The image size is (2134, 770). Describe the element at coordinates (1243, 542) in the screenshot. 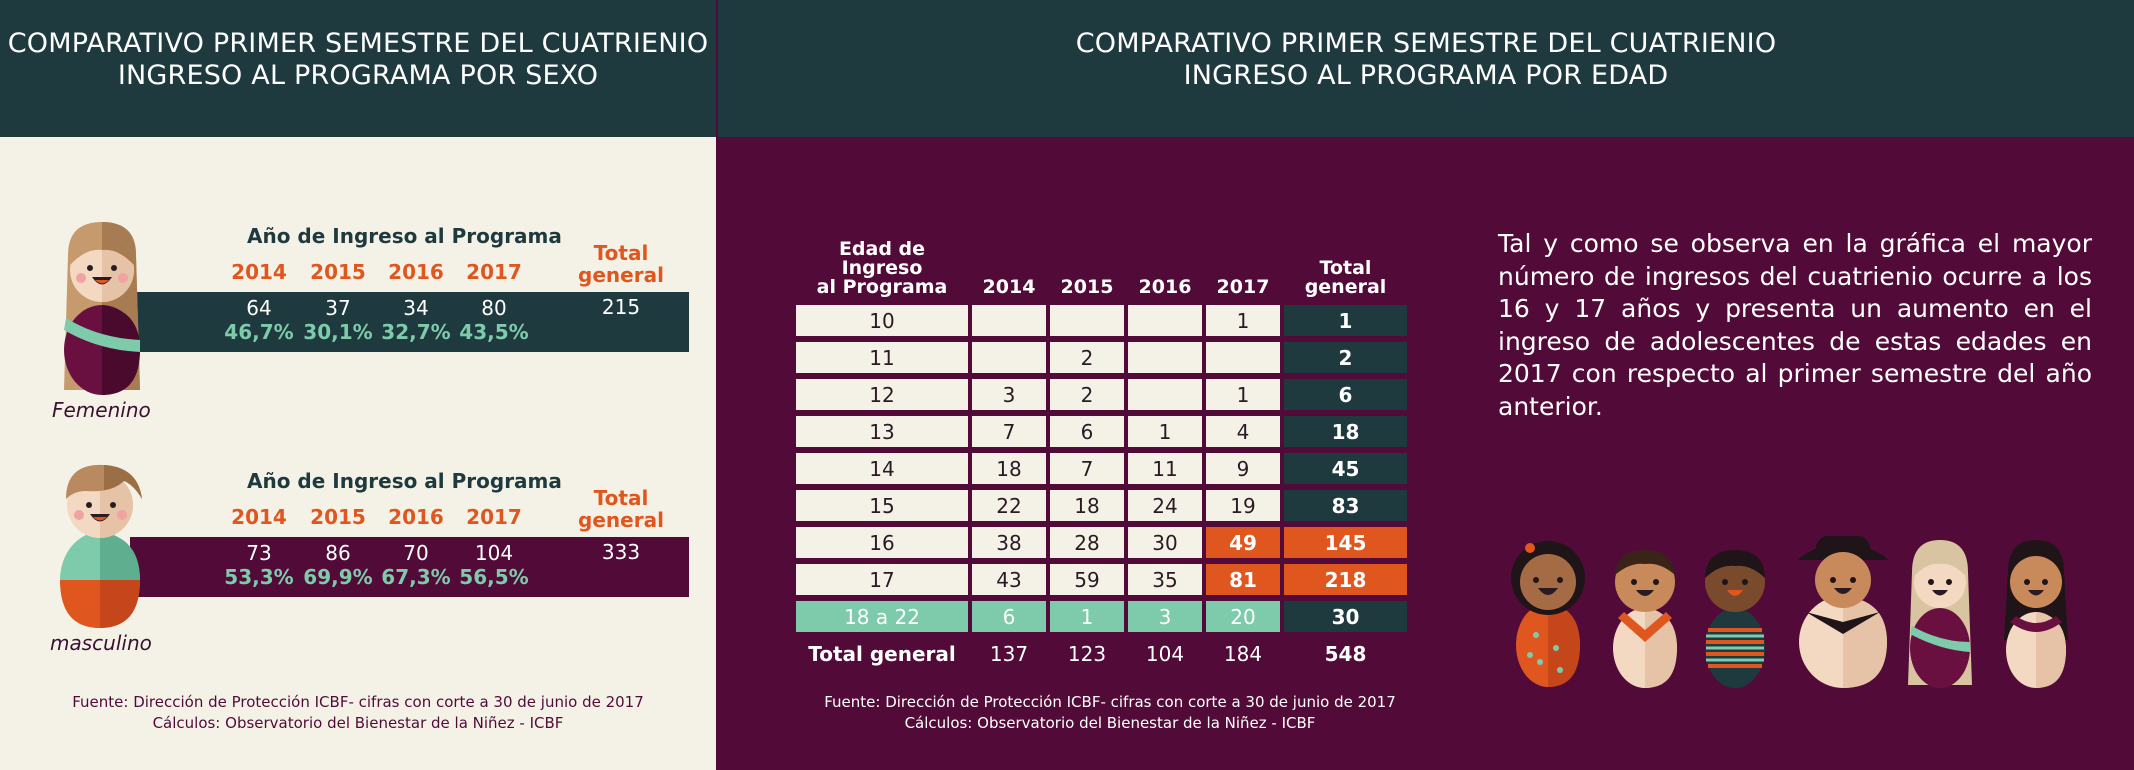

I see `value-cell-2017: 49` at that location.